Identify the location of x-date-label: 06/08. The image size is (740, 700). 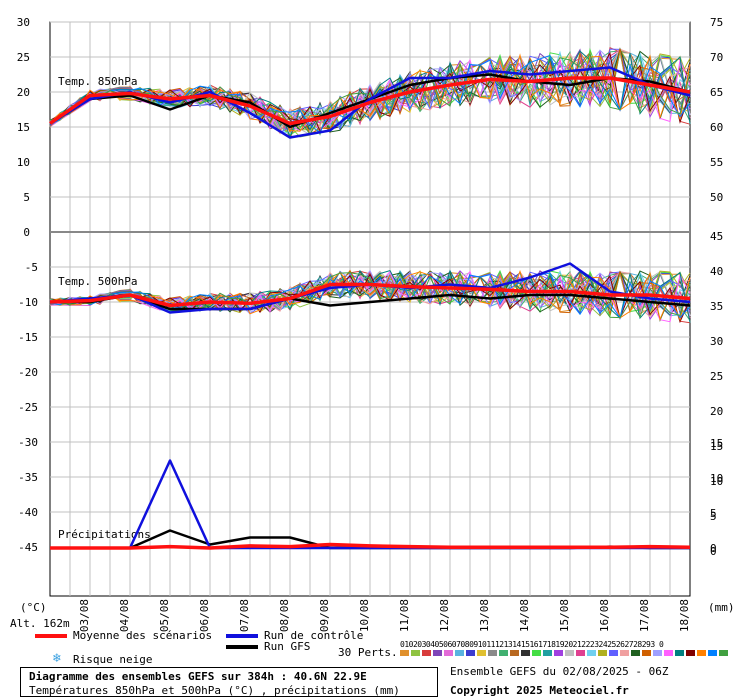
(204, 615).